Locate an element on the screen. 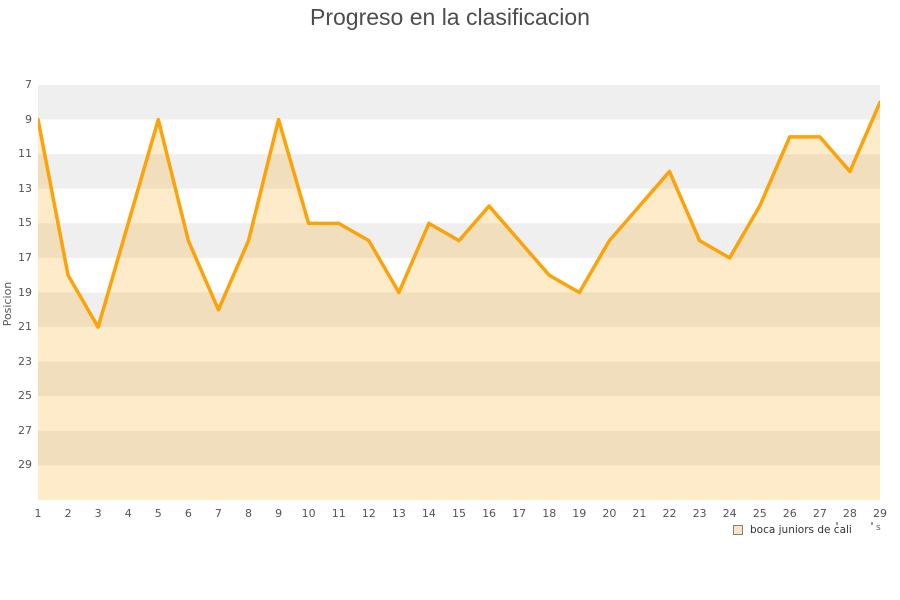 The image size is (900, 600). x-tick-label: 19 is located at coordinates (579, 513).